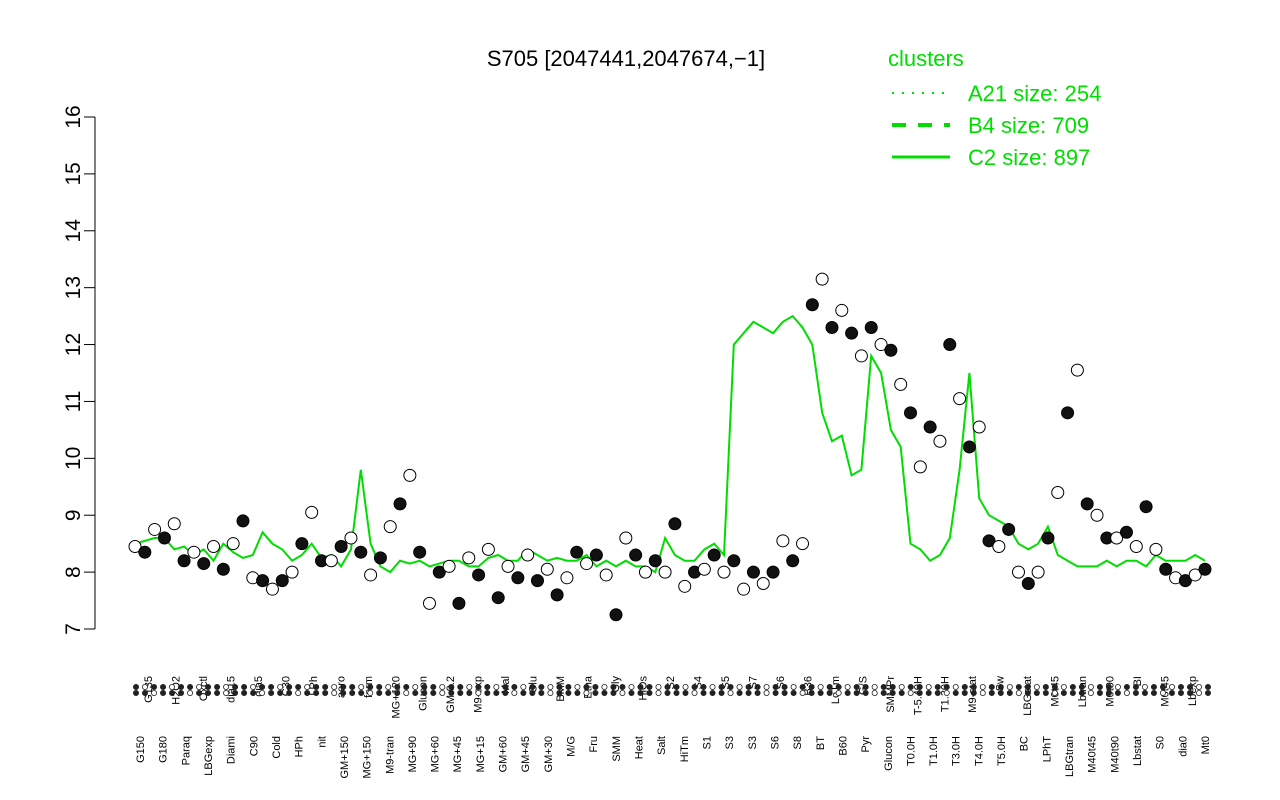 The image size is (1280, 800). I want to click on legend-label-b4: B4 size: 709, so click(1028, 125).